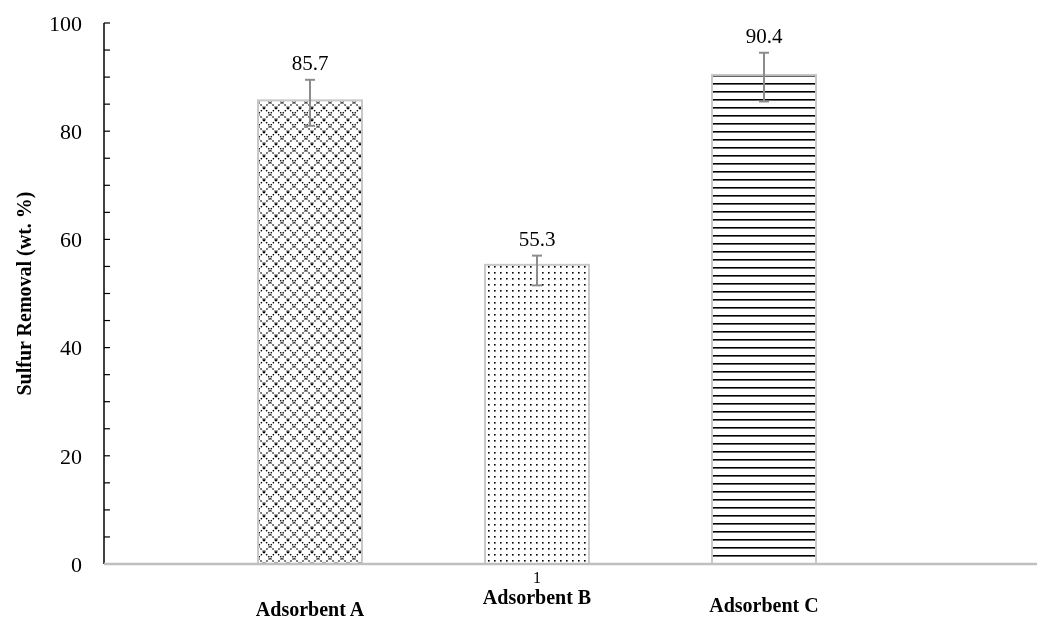  Describe the element at coordinates (310, 609) in the screenshot. I see `x-tick-label: Adsorbent A` at that location.